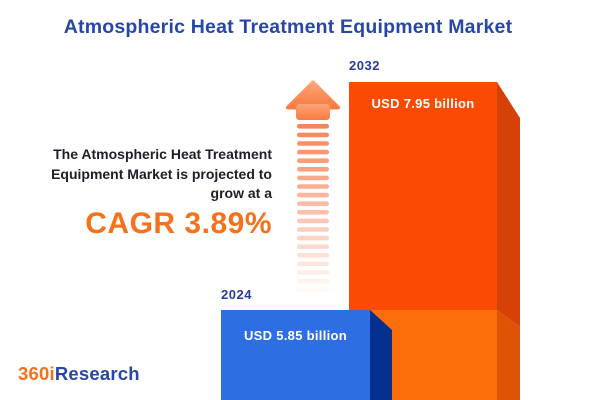  What do you see at coordinates (295, 335) in the screenshot?
I see `bar-2024-value-label: USD 5.85 billion` at bounding box center [295, 335].